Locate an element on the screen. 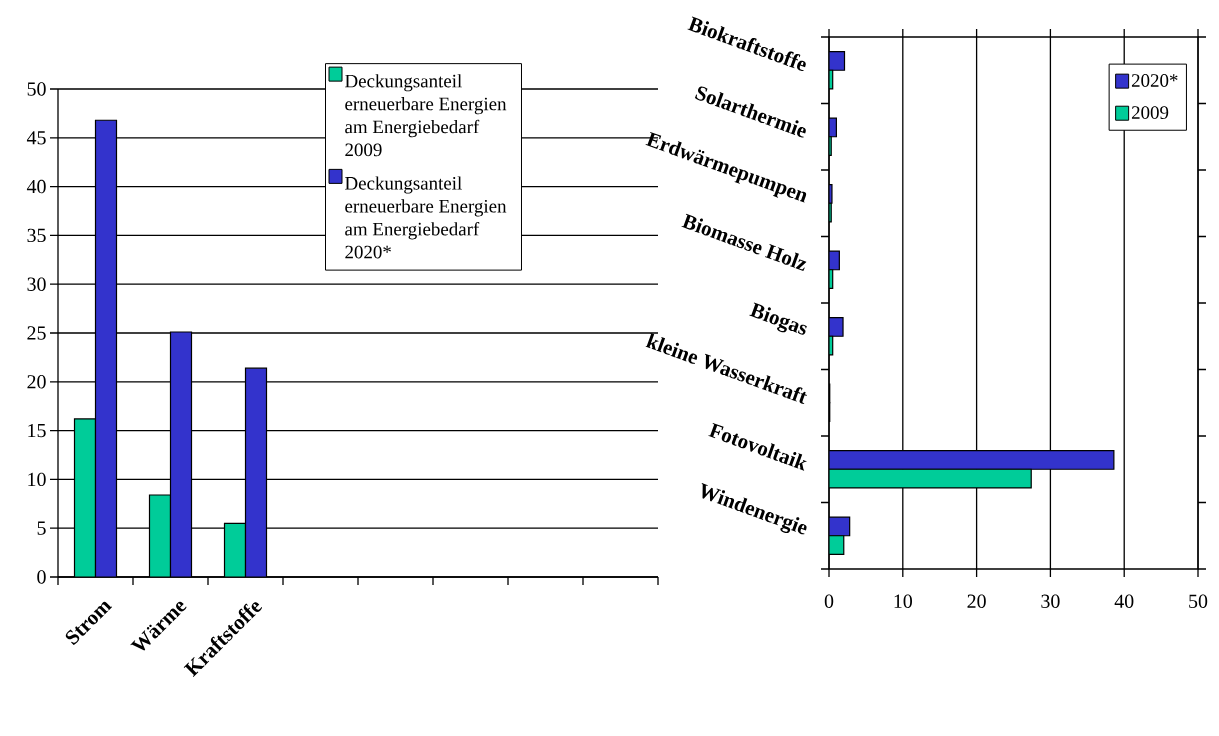 Image resolution: width=1219 pixels, height=736 pixels. legend-label: Deckungsanteil erneuerbare Energien am Energiebedarf 2009 is located at coordinates (426, 115).